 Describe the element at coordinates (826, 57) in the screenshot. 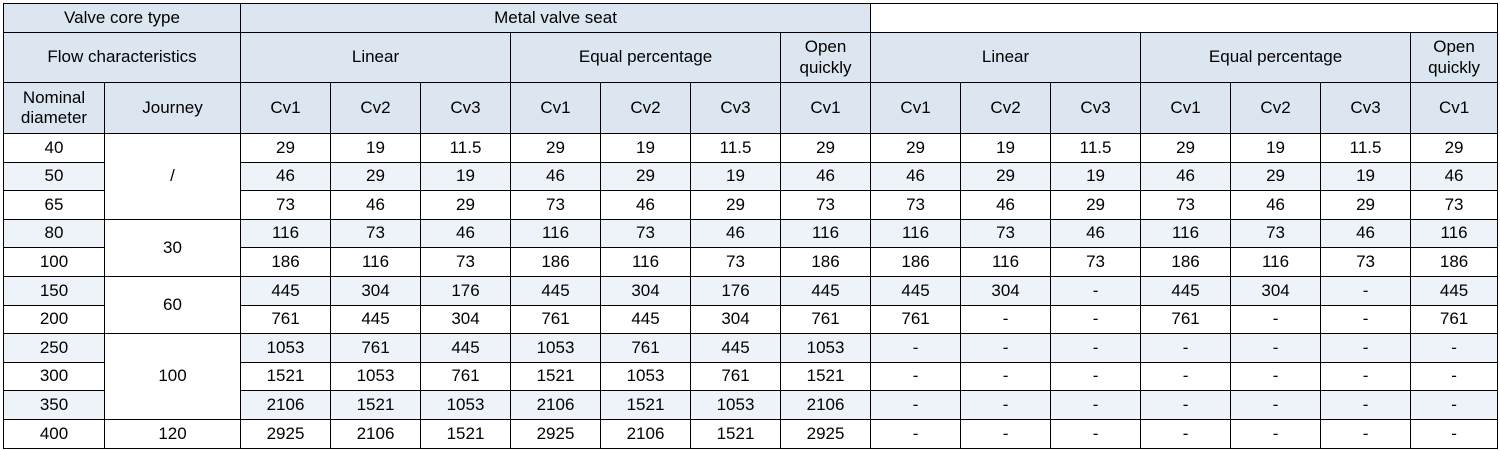

I see `open-quickly-header: Open quickly` at that location.